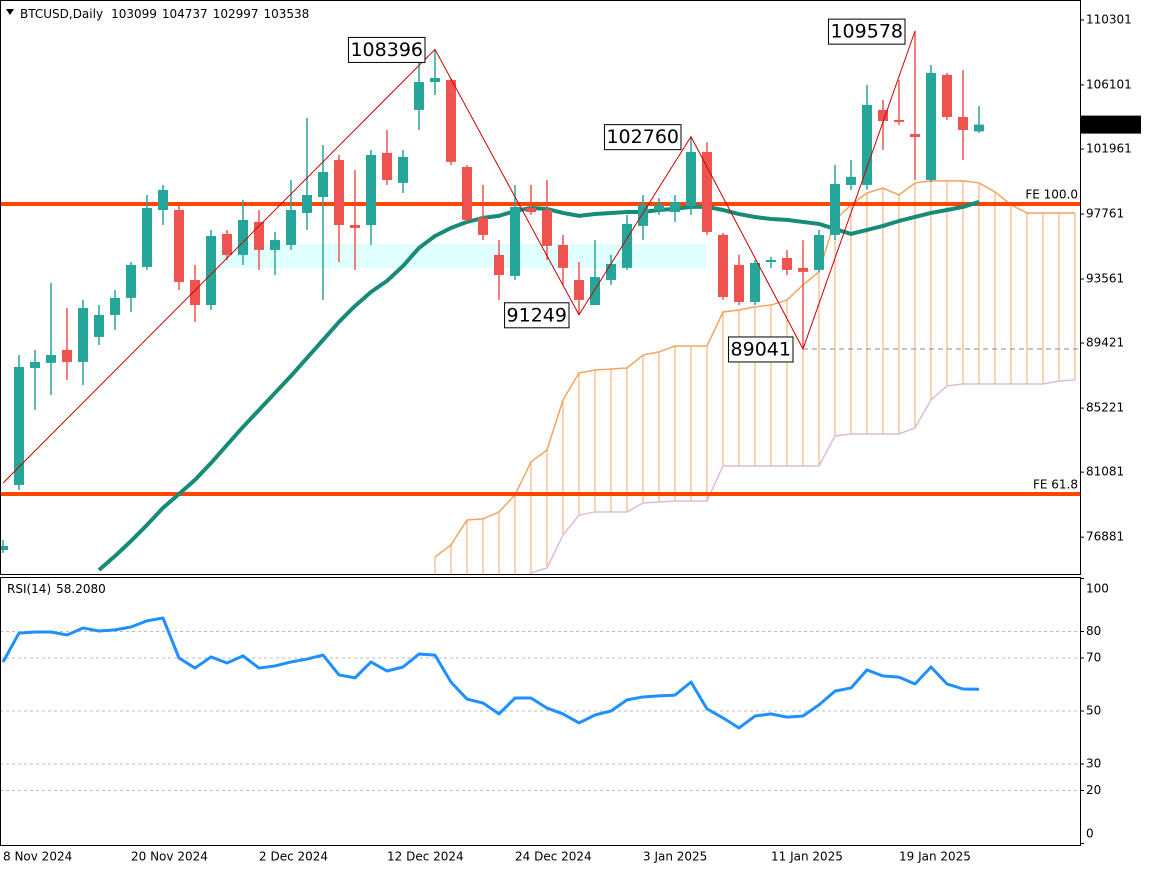  What do you see at coordinates (134, 14) in the screenshot?
I see `header-open: 103099` at bounding box center [134, 14].